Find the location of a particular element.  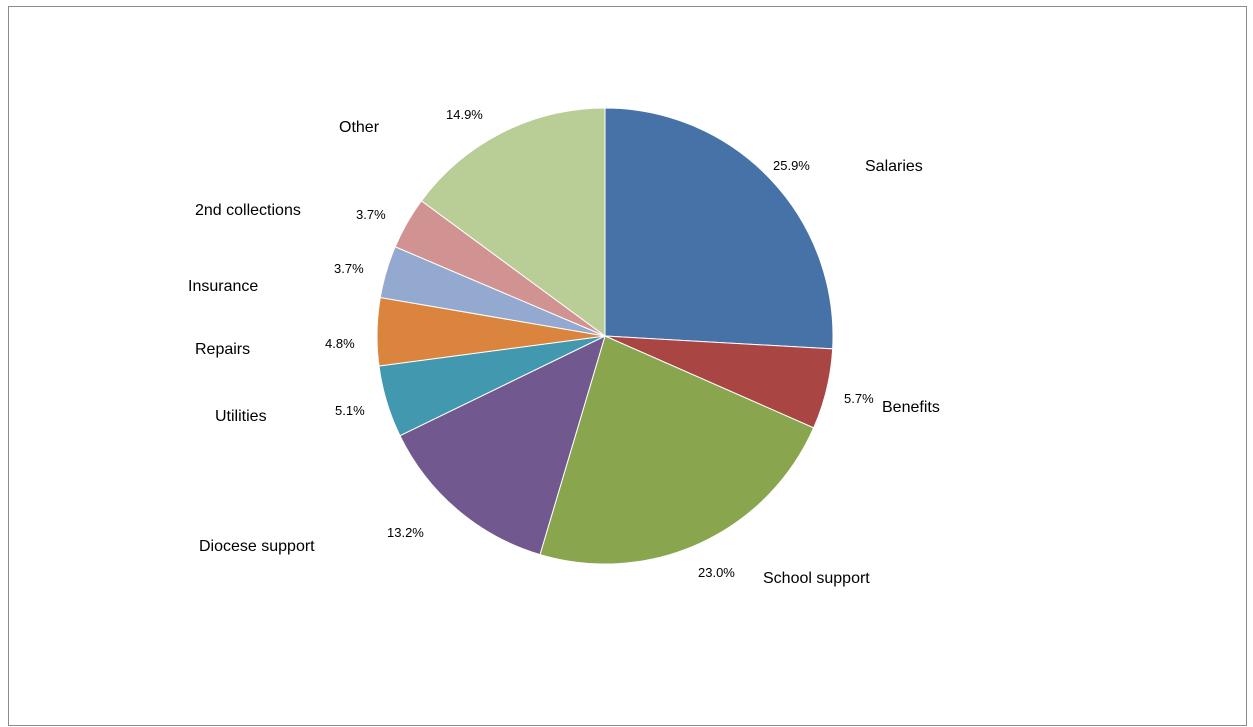

pct-label-other: 14.9% is located at coordinates (464, 114).